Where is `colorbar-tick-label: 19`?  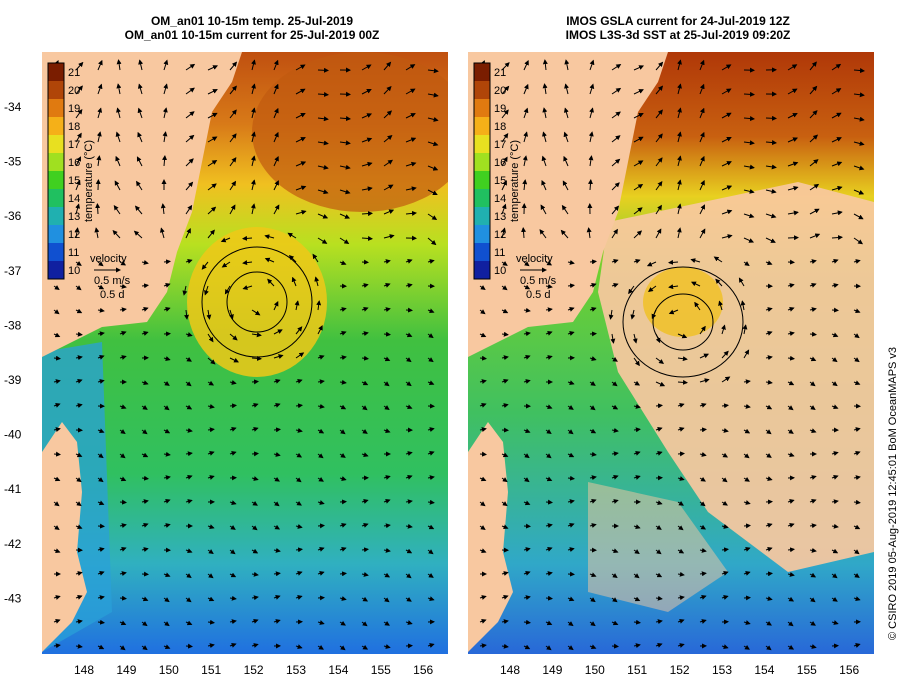 colorbar-tick-label: 19 is located at coordinates (500, 109).